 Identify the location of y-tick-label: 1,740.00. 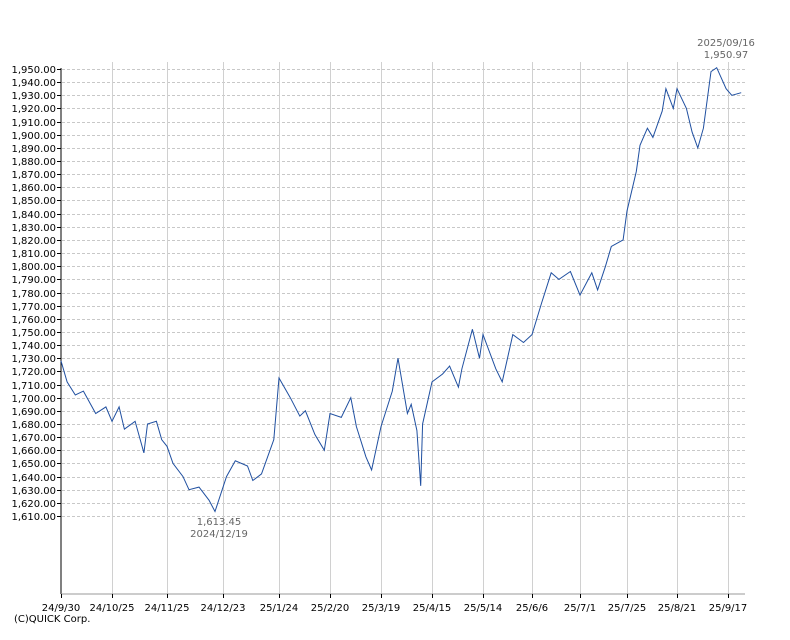
(33, 346).